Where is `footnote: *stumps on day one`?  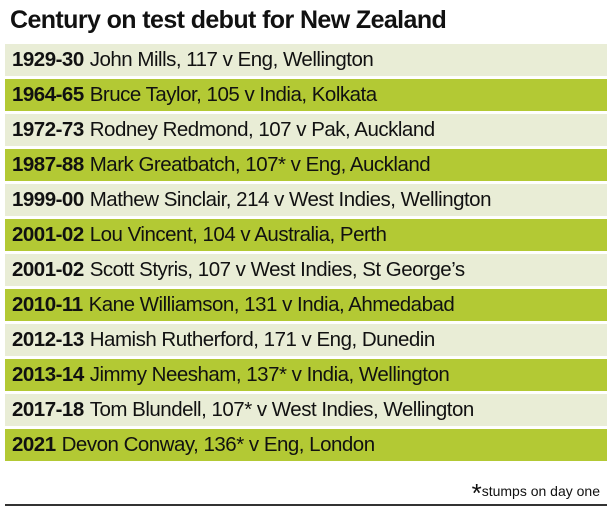
footnote: *stumps on day one is located at coordinates (536, 493).